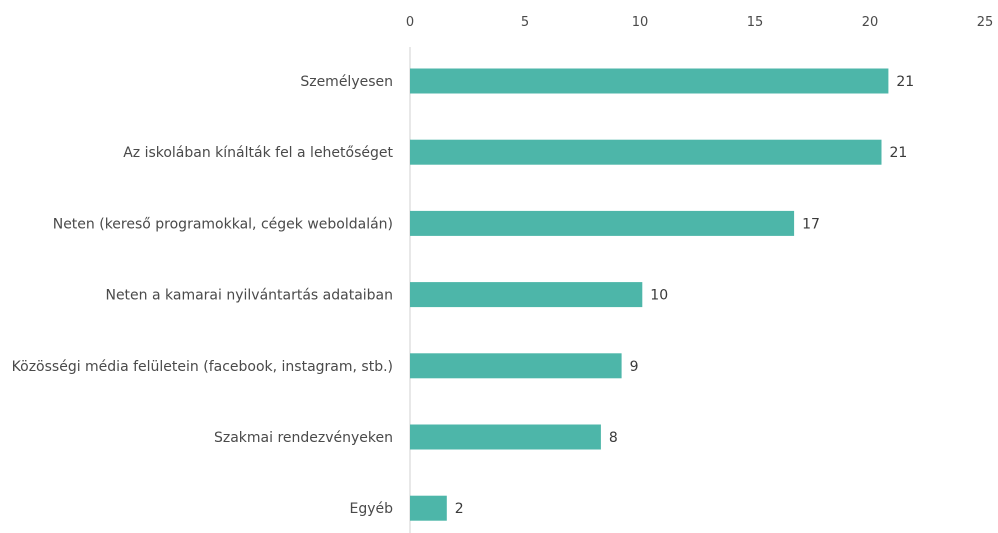  What do you see at coordinates (811, 224) in the screenshot?
I see `value-label: 17` at bounding box center [811, 224].